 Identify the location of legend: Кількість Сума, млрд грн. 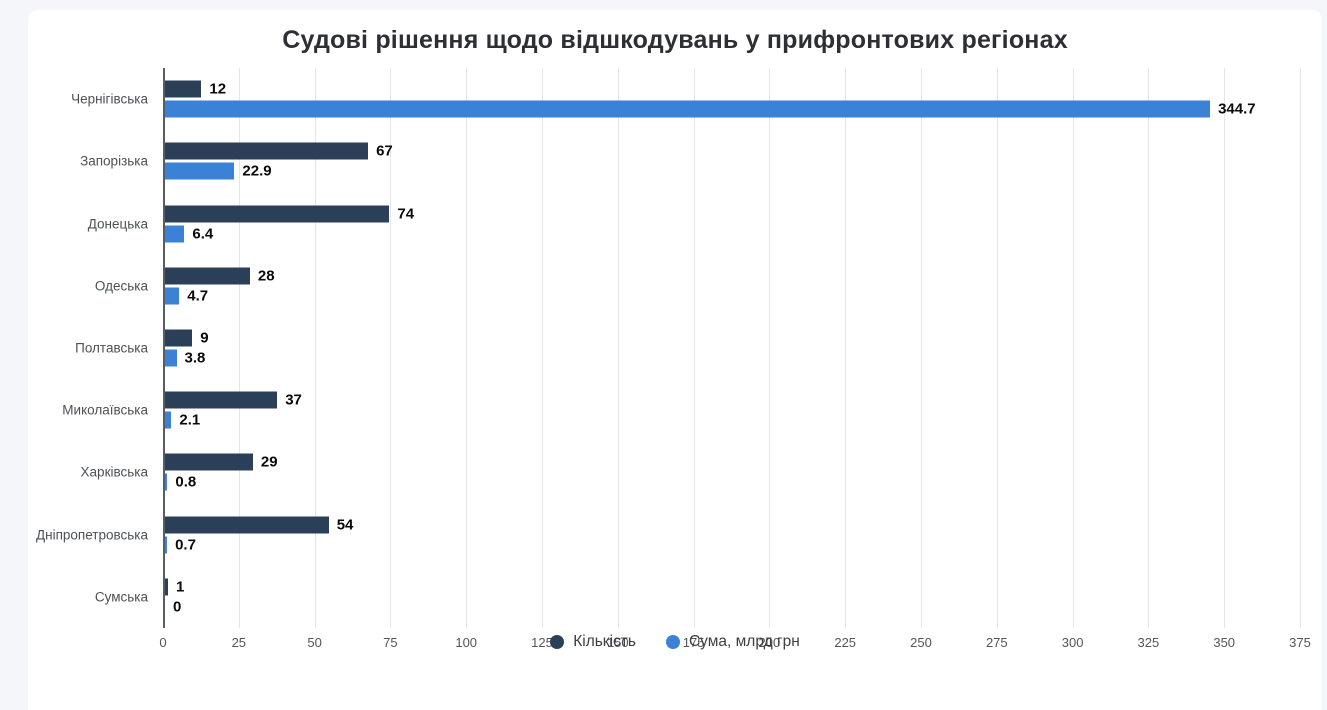
(675, 642).